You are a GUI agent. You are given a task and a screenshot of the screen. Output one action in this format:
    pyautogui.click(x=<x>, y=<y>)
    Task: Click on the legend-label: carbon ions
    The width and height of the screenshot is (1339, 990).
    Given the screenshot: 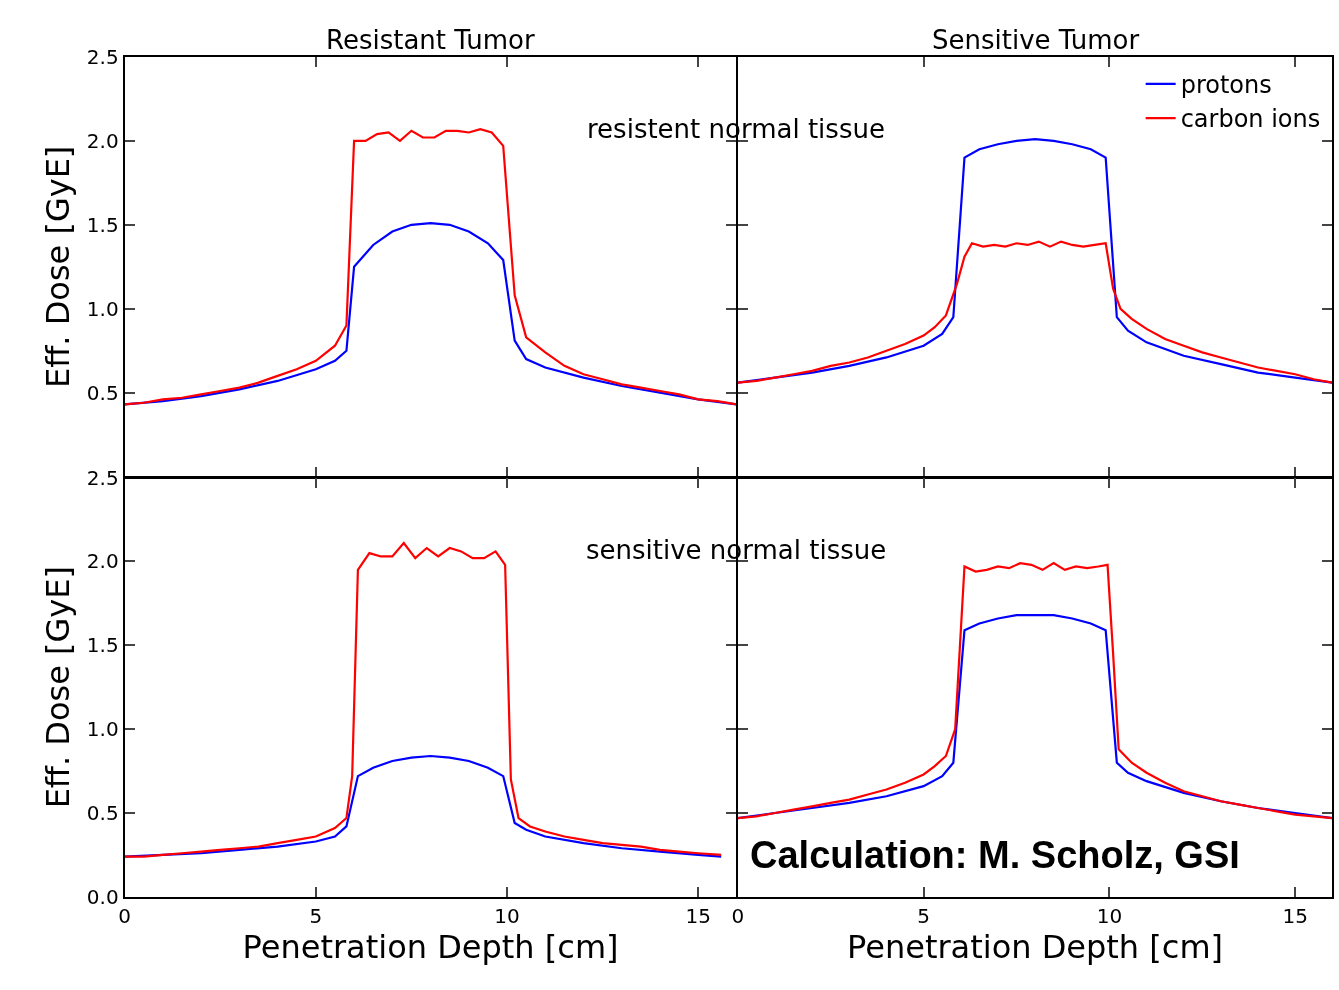 What is the action you would take?
    pyautogui.click(x=1250, y=119)
    